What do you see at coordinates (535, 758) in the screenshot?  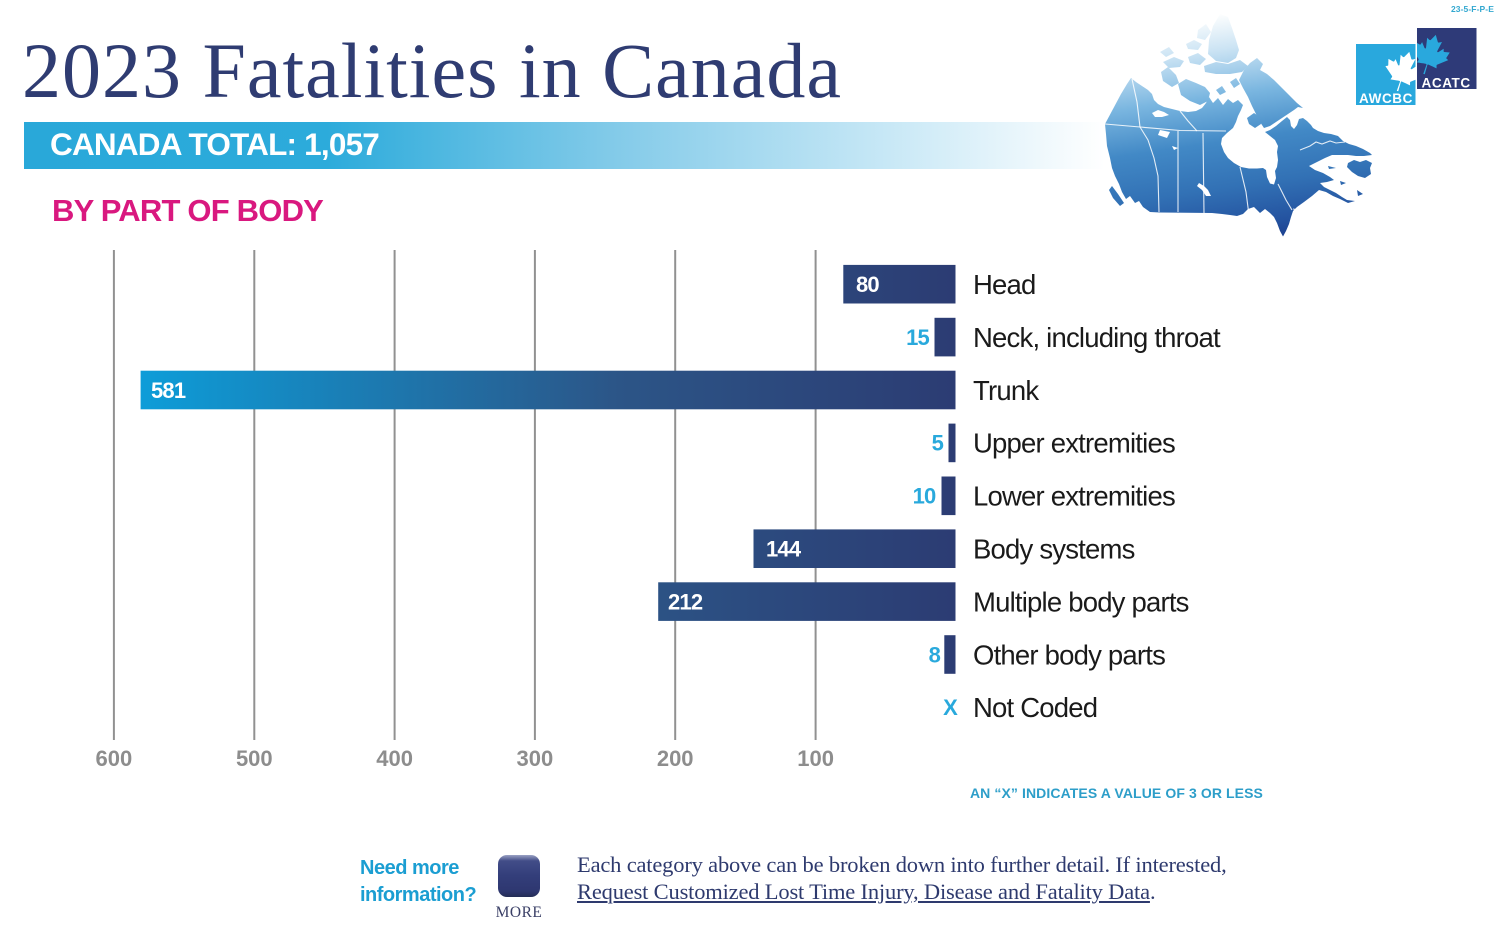 I see `svg-text: 300` at bounding box center [535, 758].